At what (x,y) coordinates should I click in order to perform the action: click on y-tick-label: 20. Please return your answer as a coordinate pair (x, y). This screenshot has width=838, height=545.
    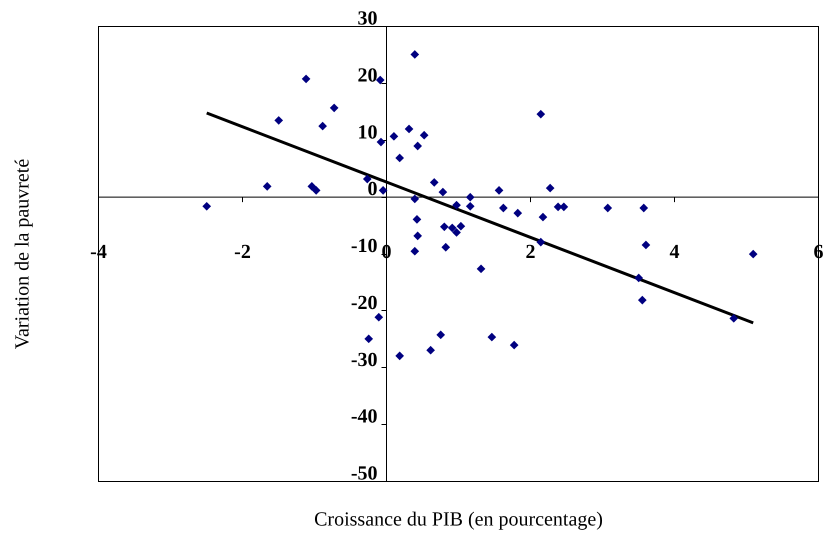
    Looking at the image, I should click on (368, 75).